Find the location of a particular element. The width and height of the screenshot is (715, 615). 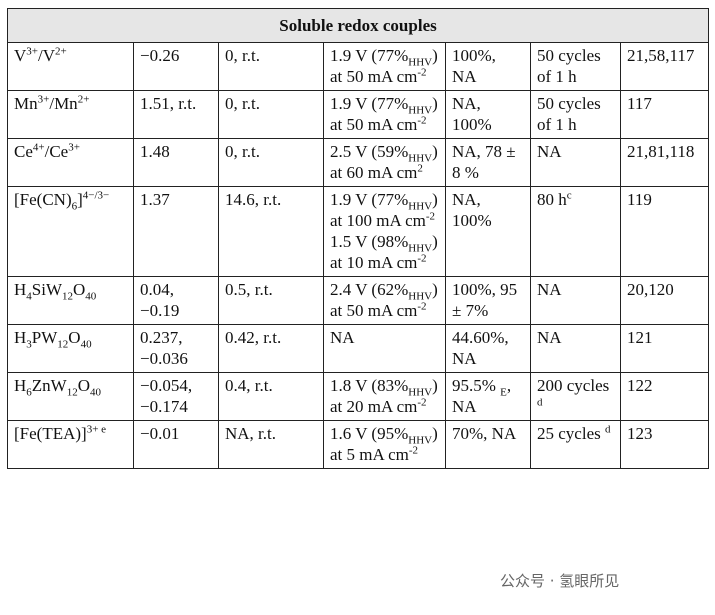

cell-text: 119 is located at coordinates (639, 199).